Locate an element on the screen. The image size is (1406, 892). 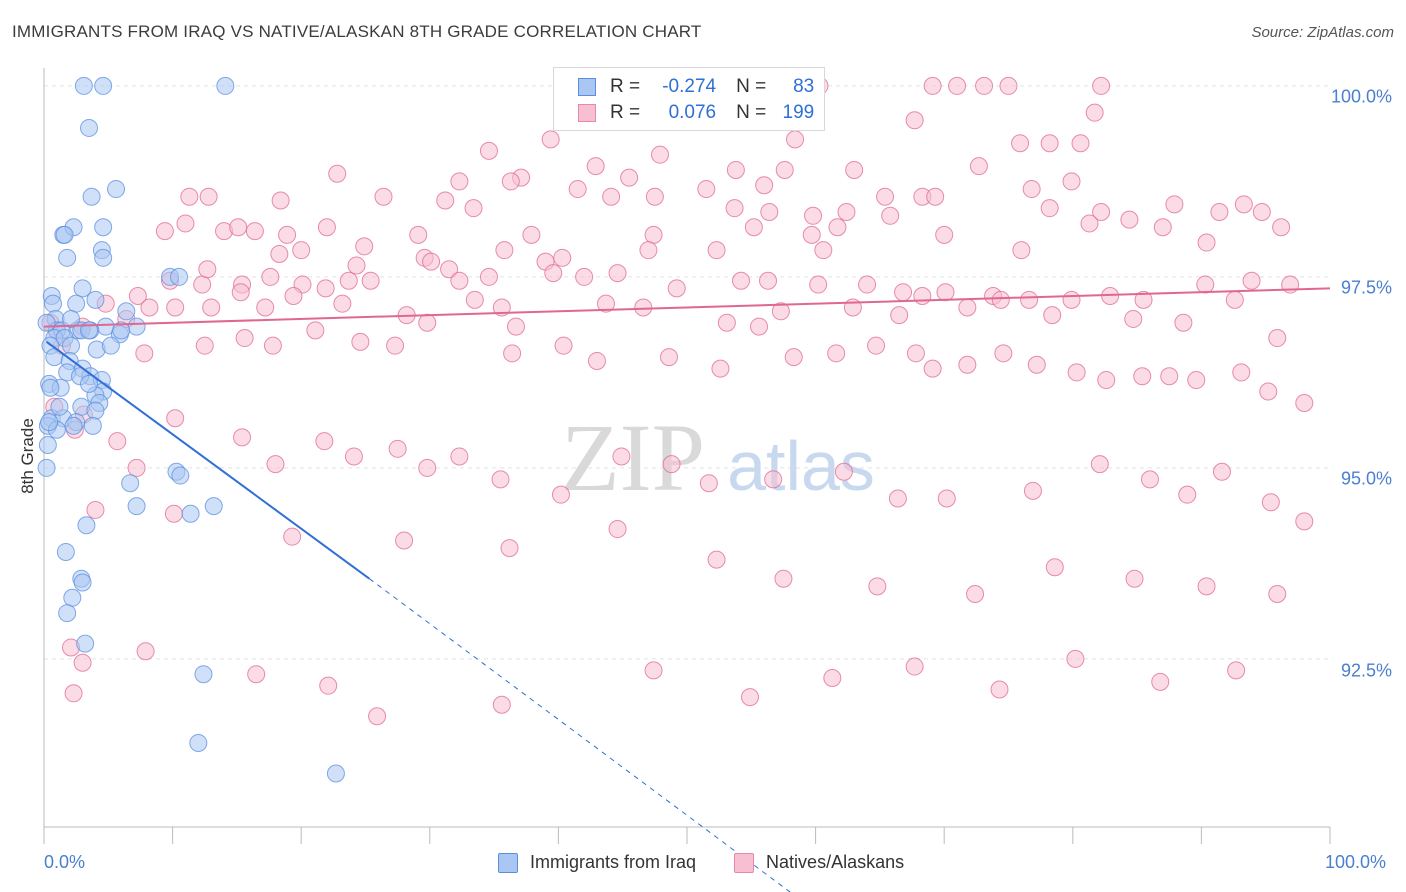
legend-swatch-iraq is located at coordinates (587, 87).